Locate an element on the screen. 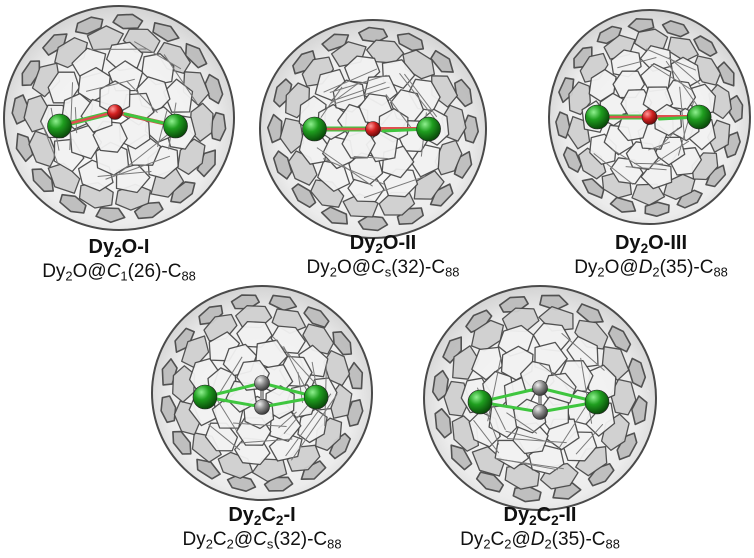 The width and height of the screenshot is (754, 558). isomer-name: Dy2O-I is located at coordinates (119, 248).